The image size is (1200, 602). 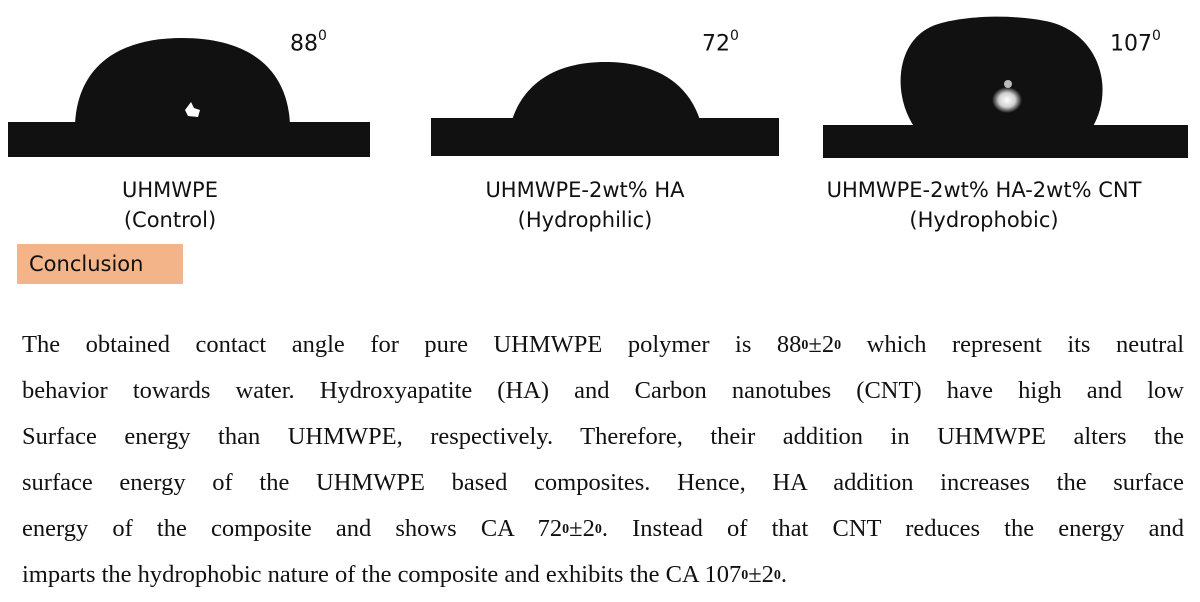 What do you see at coordinates (308, 42) in the screenshot?
I see `contact-angle-label: 880` at bounding box center [308, 42].